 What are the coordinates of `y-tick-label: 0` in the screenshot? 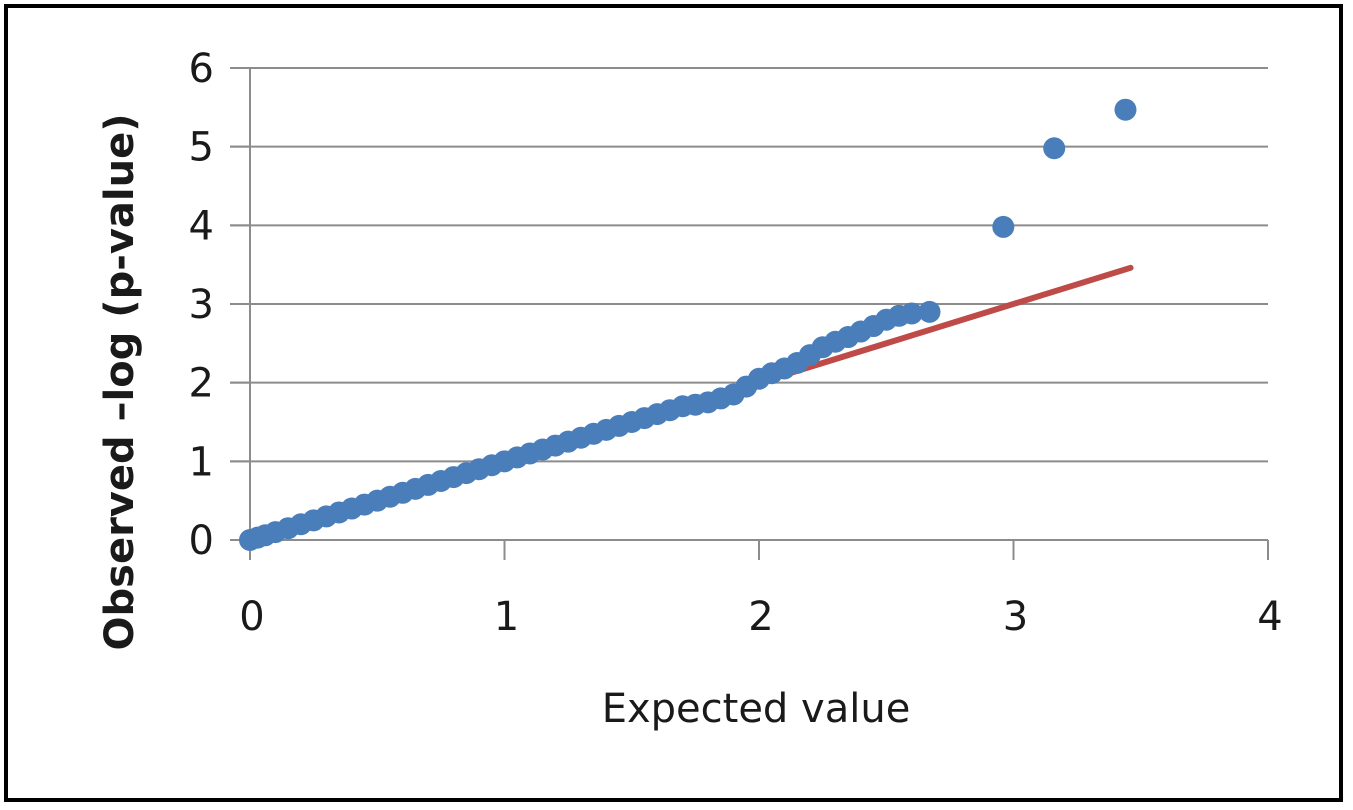 It's located at (201, 541).